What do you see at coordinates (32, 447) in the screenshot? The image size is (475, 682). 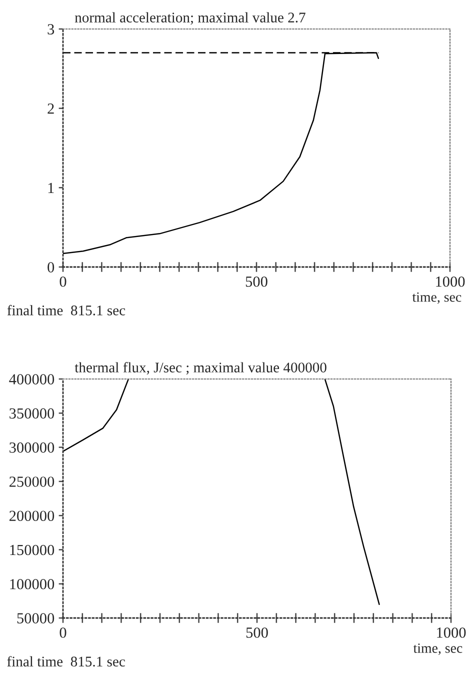 I see `y-tick-label: 300000` at bounding box center [32, 447].